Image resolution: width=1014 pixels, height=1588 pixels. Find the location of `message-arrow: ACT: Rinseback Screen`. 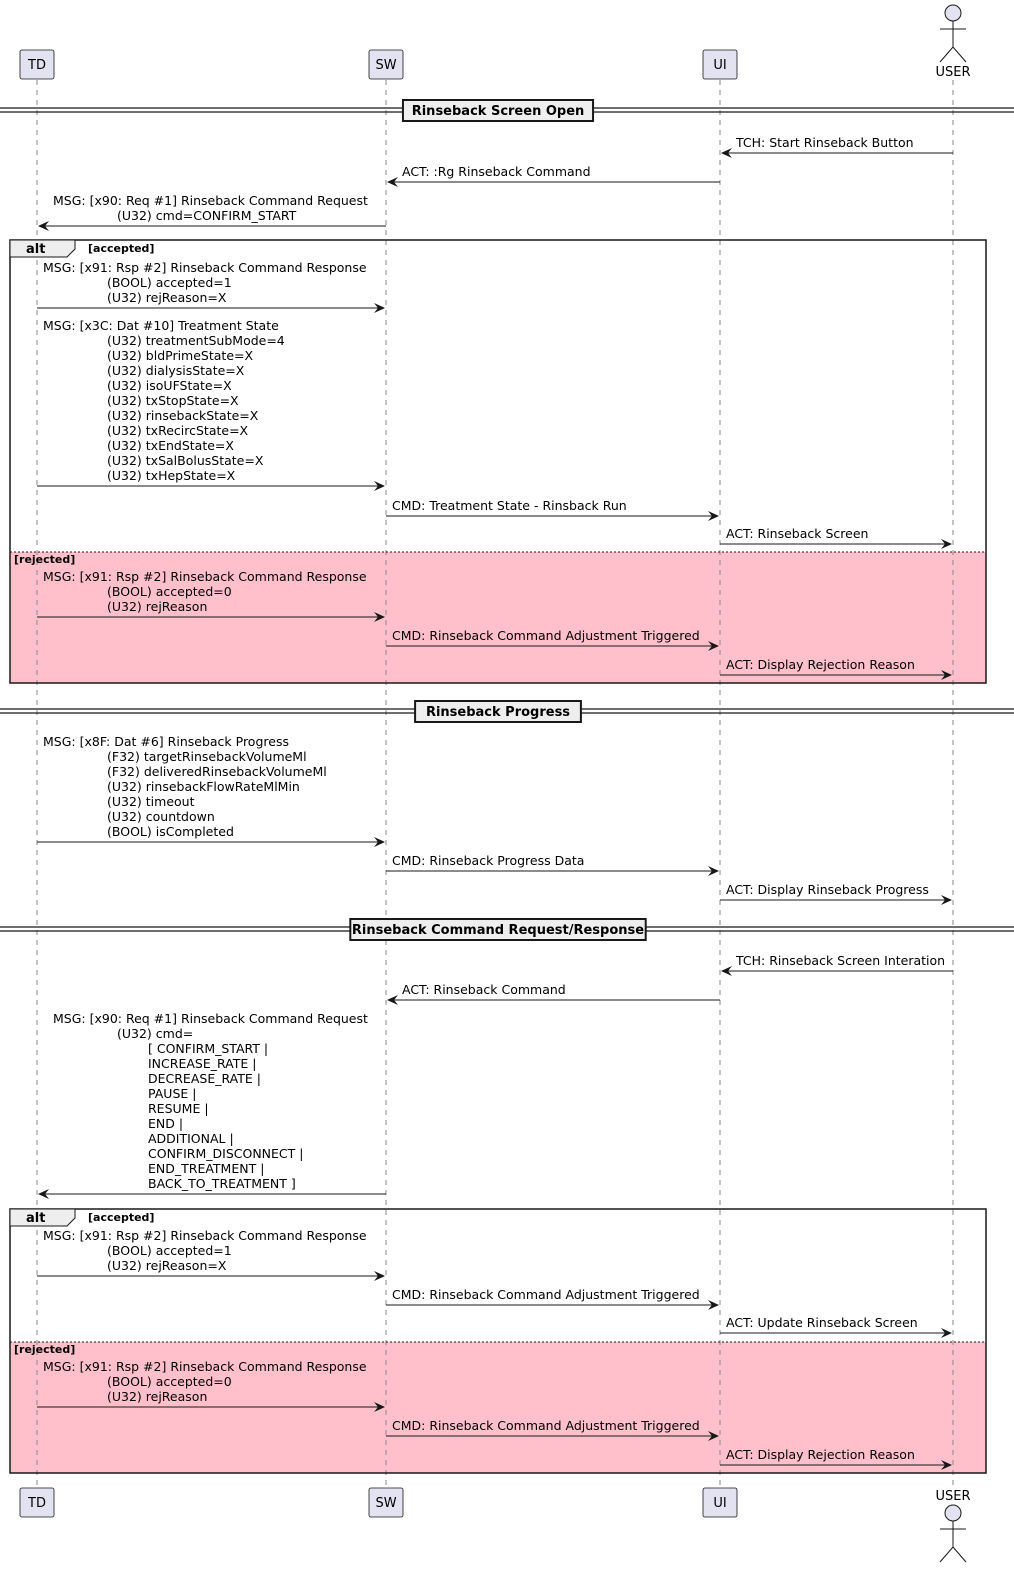

message-arrow: ACT: Rinseback Screen is located at coordinates (836, 537).